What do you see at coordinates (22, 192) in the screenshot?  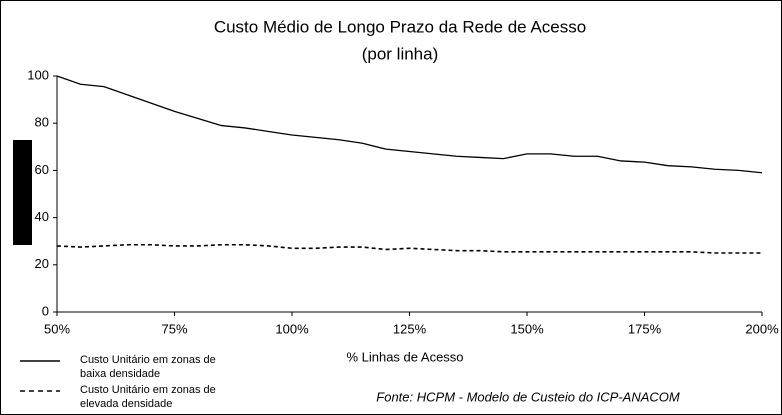 I see `black-block` at bounding box center [22, 192].